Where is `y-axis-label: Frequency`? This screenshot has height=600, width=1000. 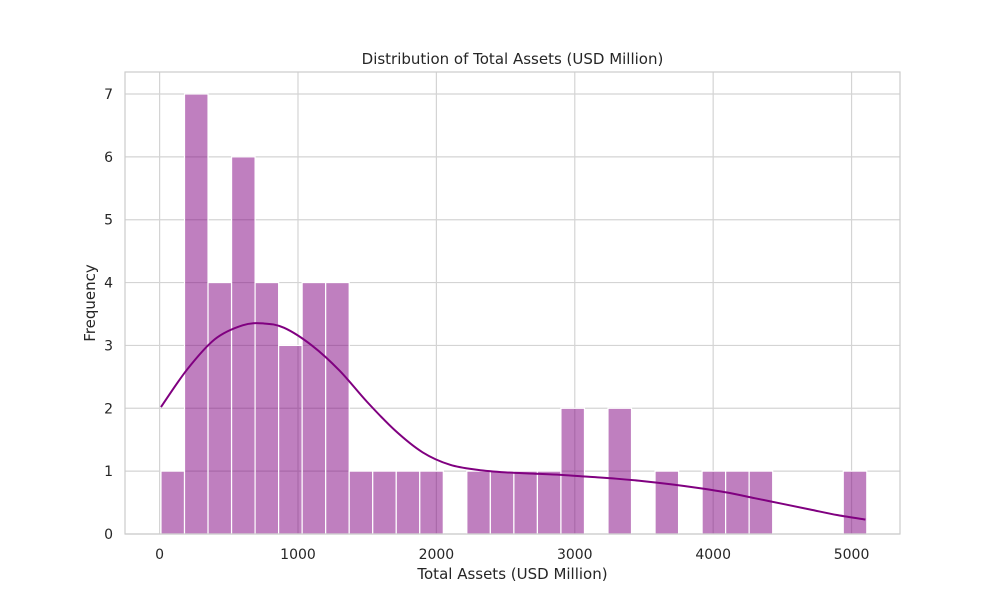 y-axis-label: Frequency is located at coordinates (90, 303).